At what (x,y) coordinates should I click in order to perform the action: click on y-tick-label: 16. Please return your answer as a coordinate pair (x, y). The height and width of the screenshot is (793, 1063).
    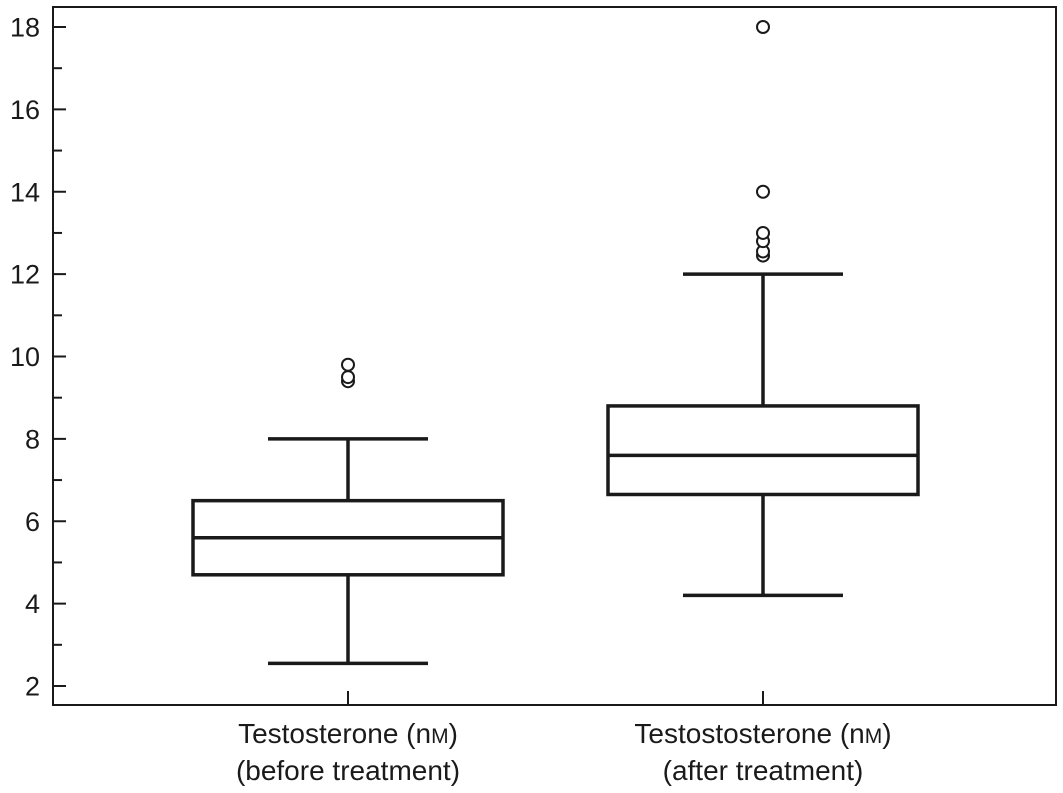
    Looking at the image, I should click on (25, 110).